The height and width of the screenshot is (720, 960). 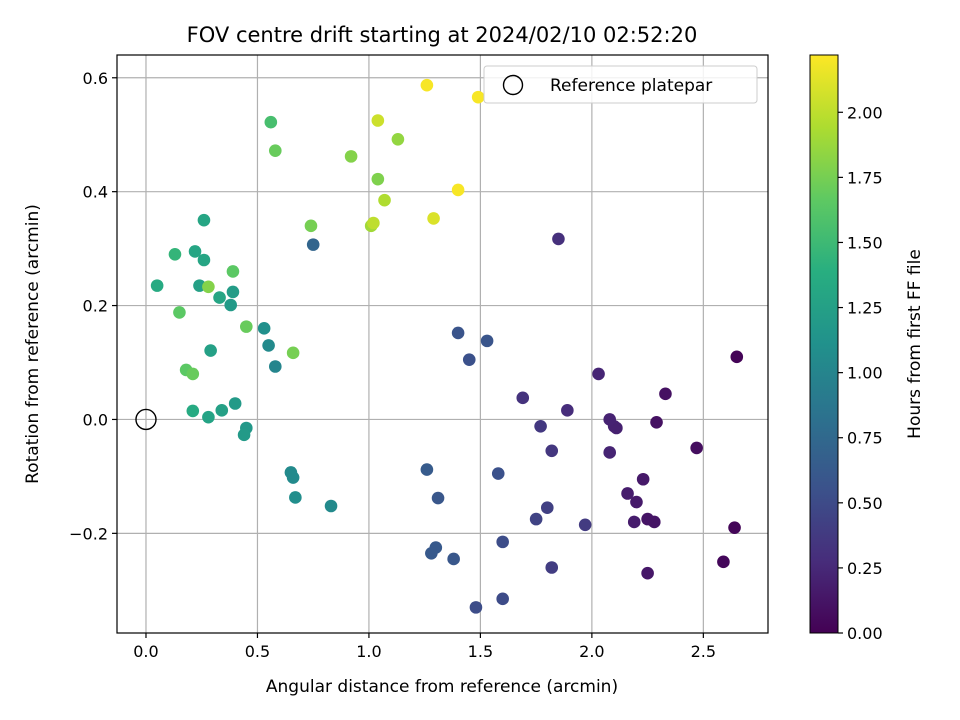 I want to click on y-tick-label: 0.6, so click(x=95, y=78).